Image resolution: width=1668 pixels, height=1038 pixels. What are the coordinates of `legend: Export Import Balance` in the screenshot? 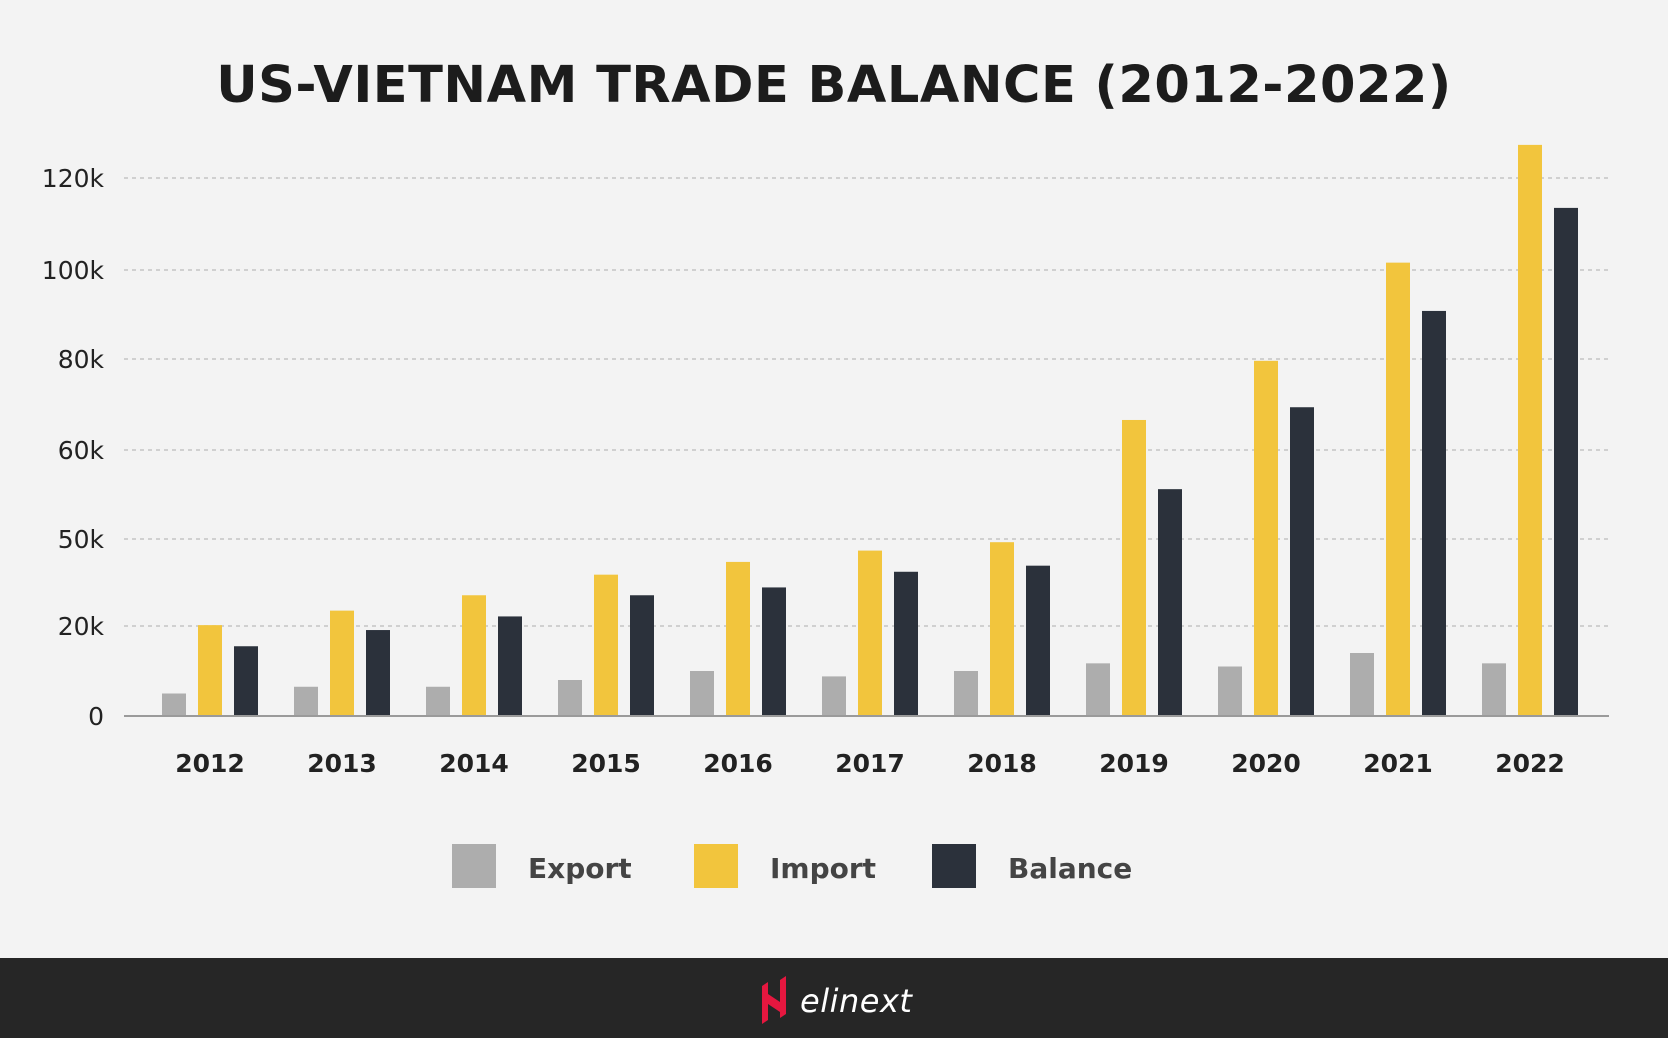 It's located at (834, 866).